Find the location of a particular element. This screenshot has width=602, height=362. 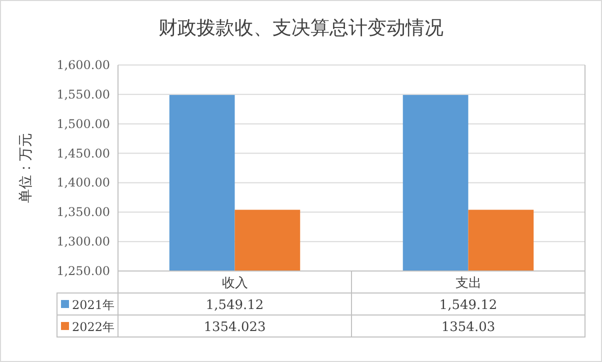

y-tick-label: 1,550.00 is located at coordinates (83, 94).